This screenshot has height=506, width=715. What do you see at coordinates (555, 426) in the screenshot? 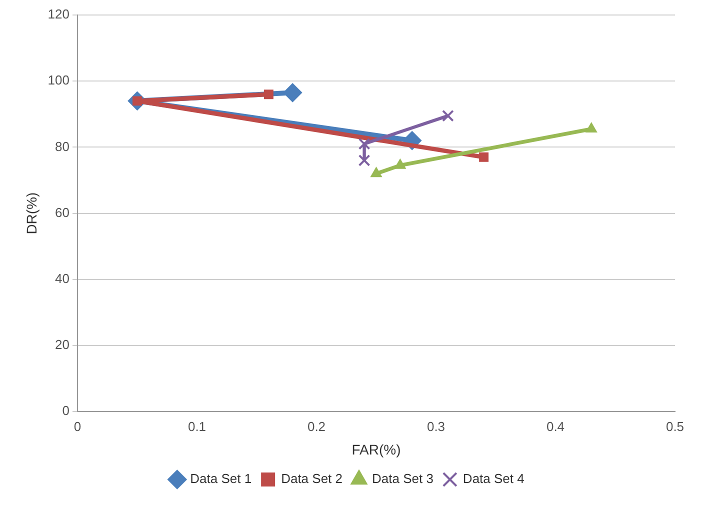
I see `x-tick-label: 0.4` at bounding box center [555, 426].